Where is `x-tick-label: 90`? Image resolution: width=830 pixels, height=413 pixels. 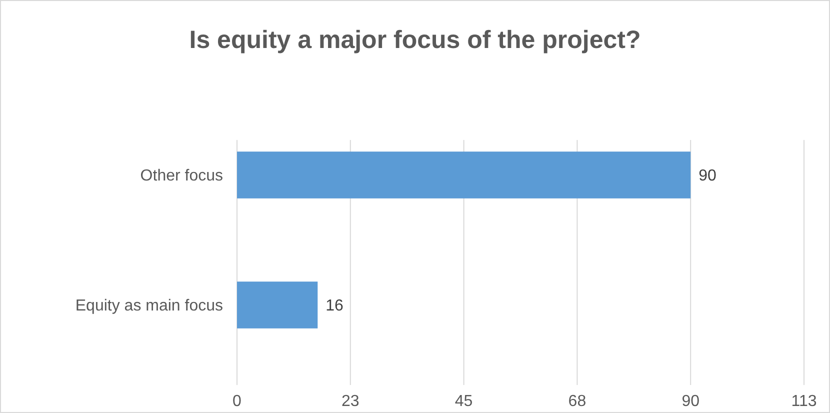
x-tick-label: 90 is located at coordinates (691, 401).